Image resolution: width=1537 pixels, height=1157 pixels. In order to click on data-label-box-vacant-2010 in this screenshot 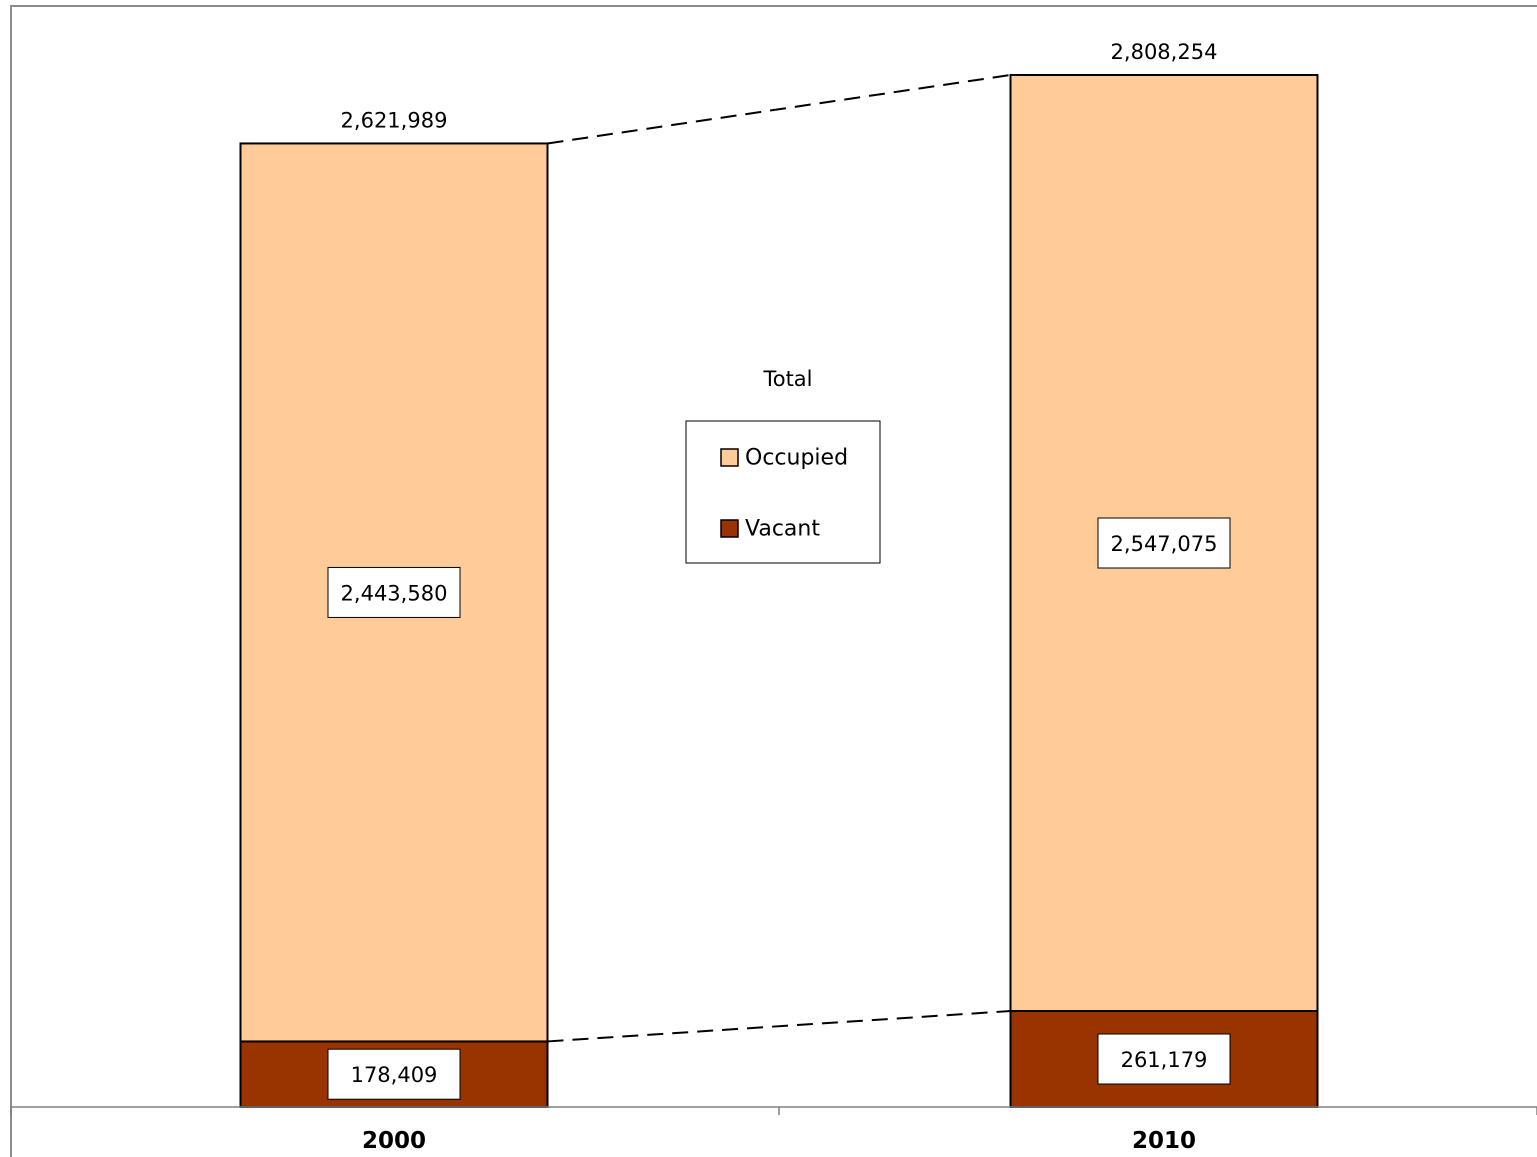, I will do `click(1164, 1059)`.